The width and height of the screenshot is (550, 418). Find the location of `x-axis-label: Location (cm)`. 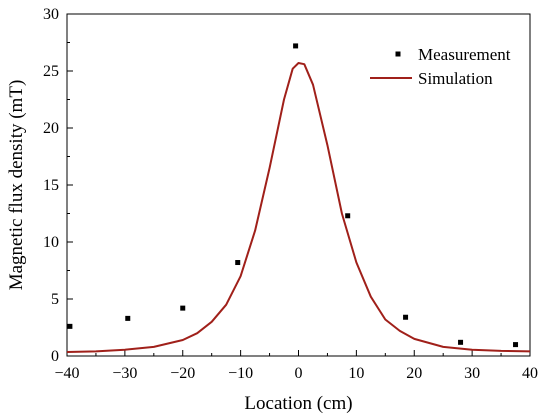

x-axis-label: Location (cm) is located at coordinates (298, 403).